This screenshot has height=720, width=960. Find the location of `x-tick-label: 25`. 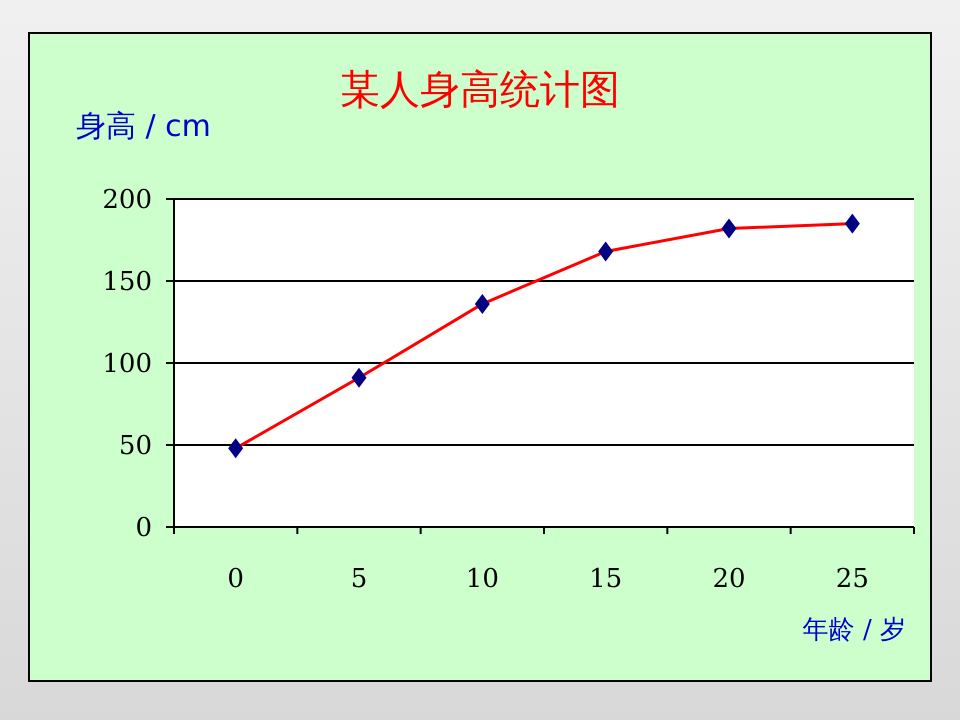

x-tick-label: 25 is located at coordinates (852, 579).